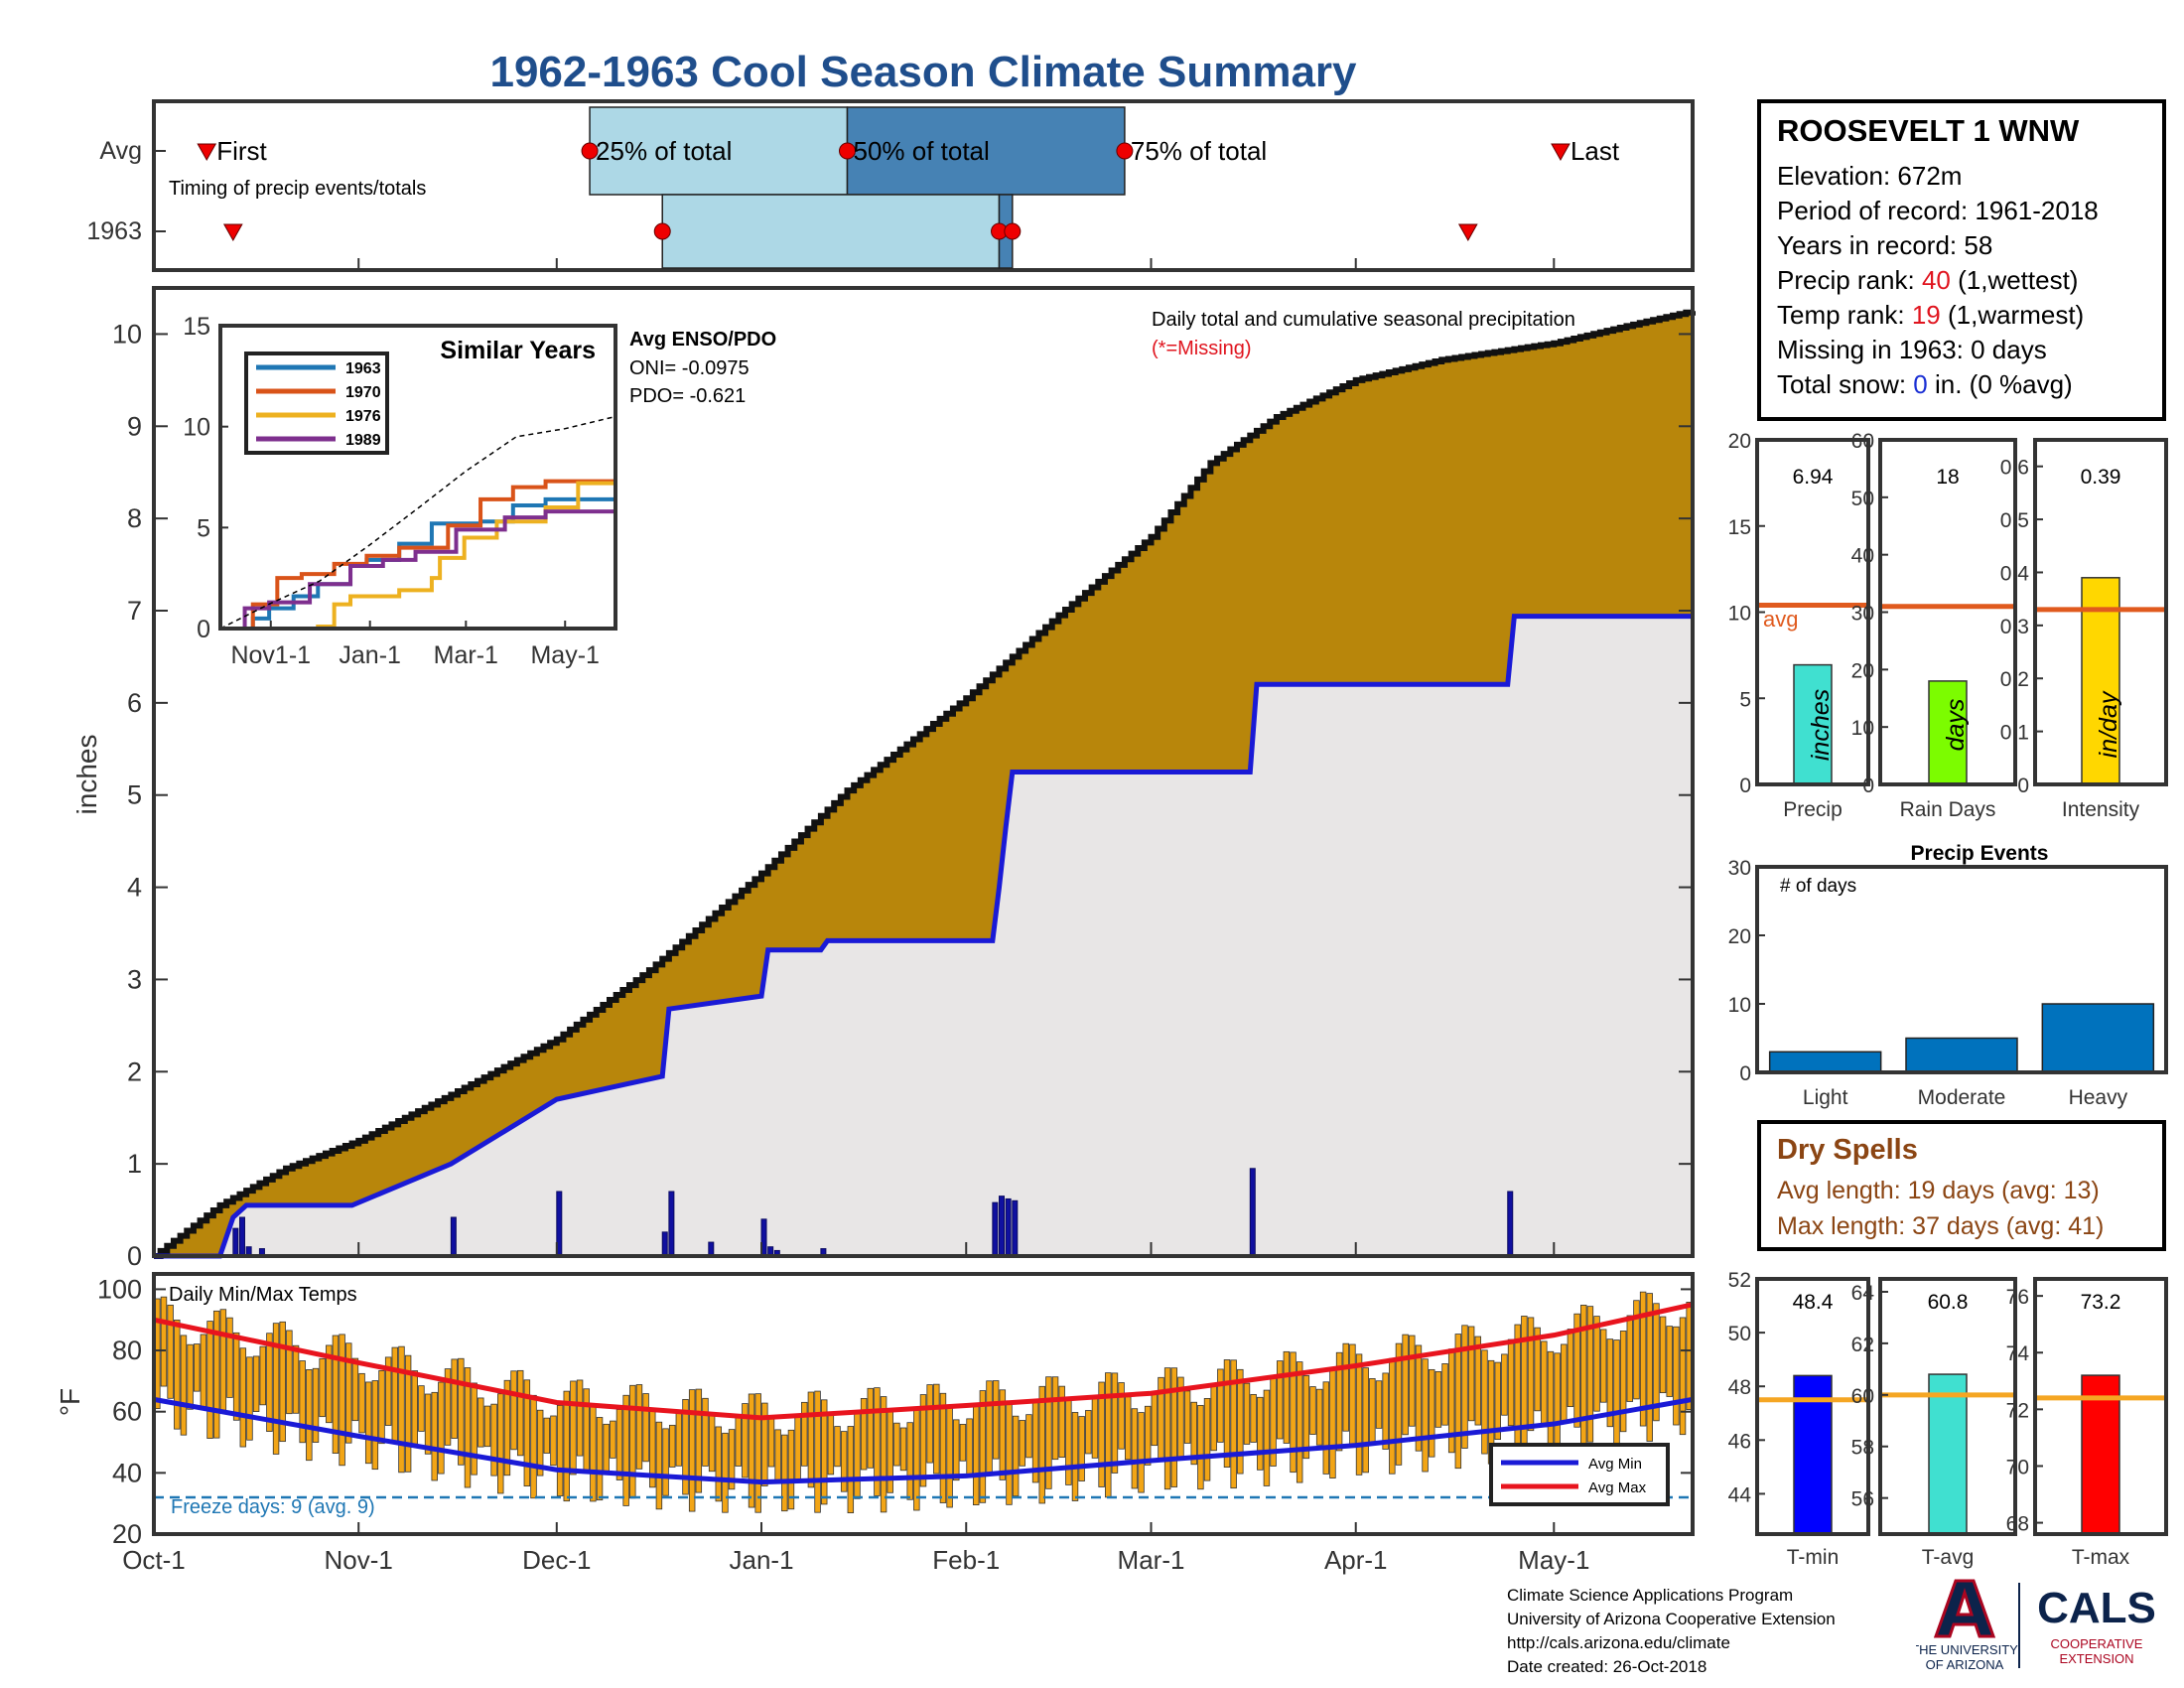 The height and width of the screenshot is (1688, 2184). Describe the element at coordinates (2101, 477) in the screenshot. I see `precip-summary-value-2: 0.39` at that location.